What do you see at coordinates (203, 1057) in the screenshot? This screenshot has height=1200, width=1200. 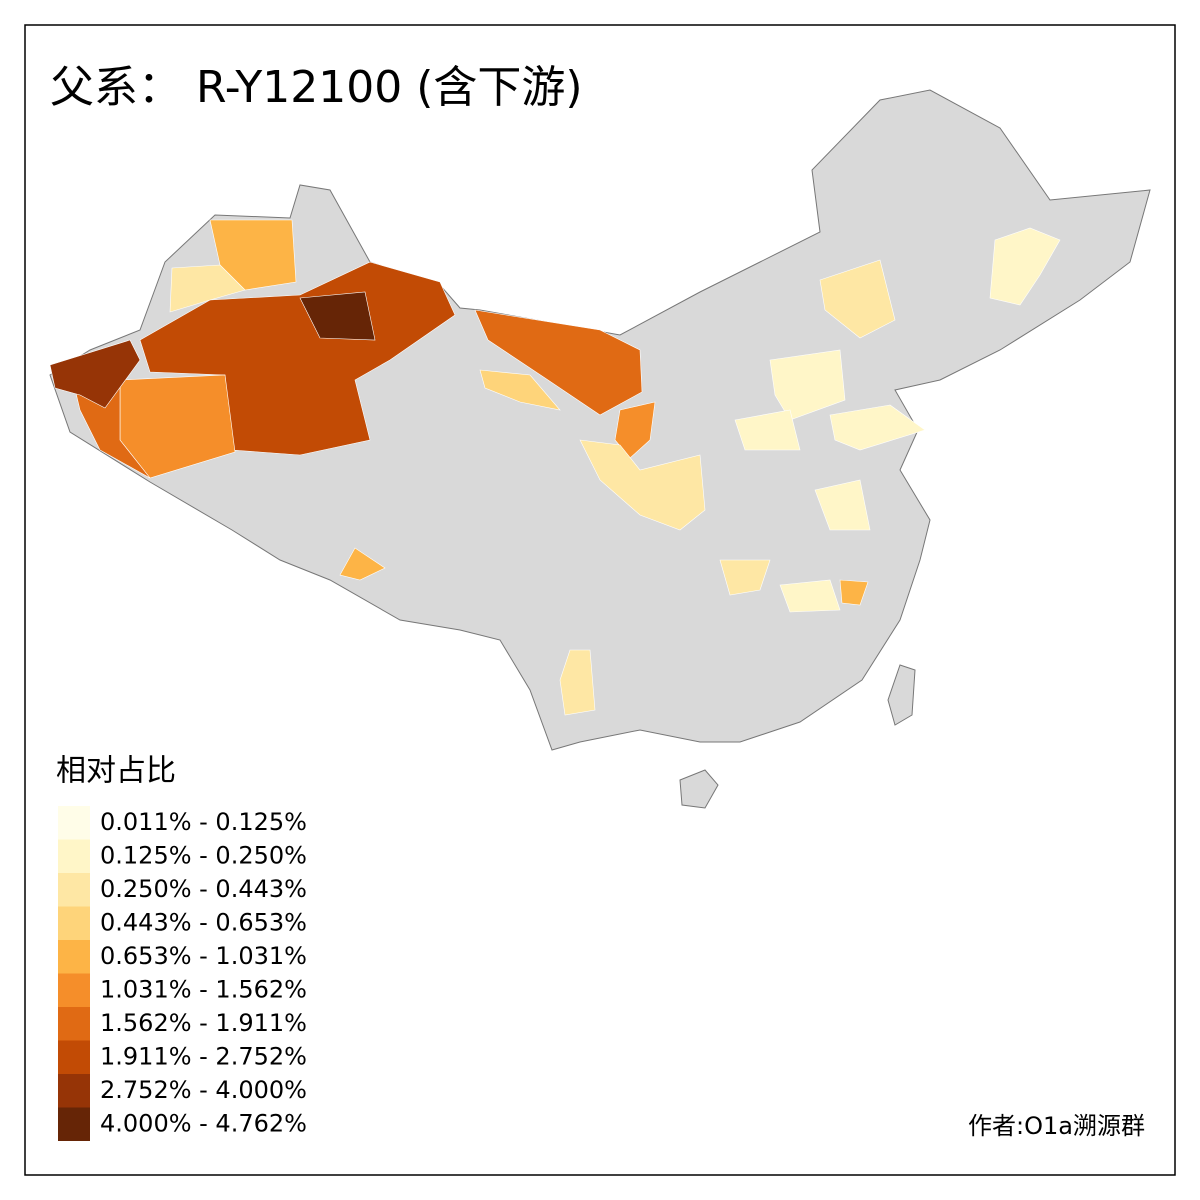 I see `legend-label: 1.911% - 2.752%` at bounding box center [203, 1057].